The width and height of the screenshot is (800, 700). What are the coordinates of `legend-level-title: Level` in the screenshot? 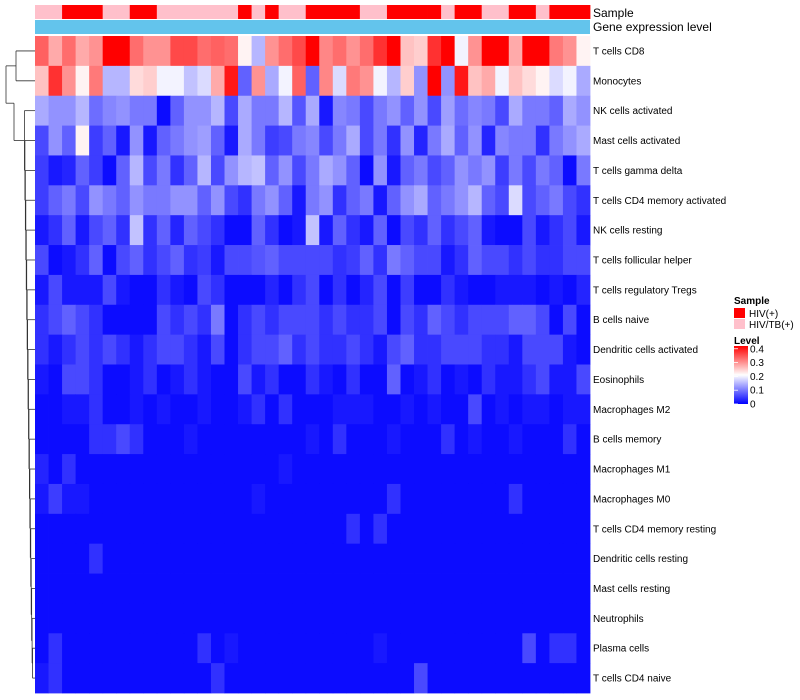 It's located at (747, 341).